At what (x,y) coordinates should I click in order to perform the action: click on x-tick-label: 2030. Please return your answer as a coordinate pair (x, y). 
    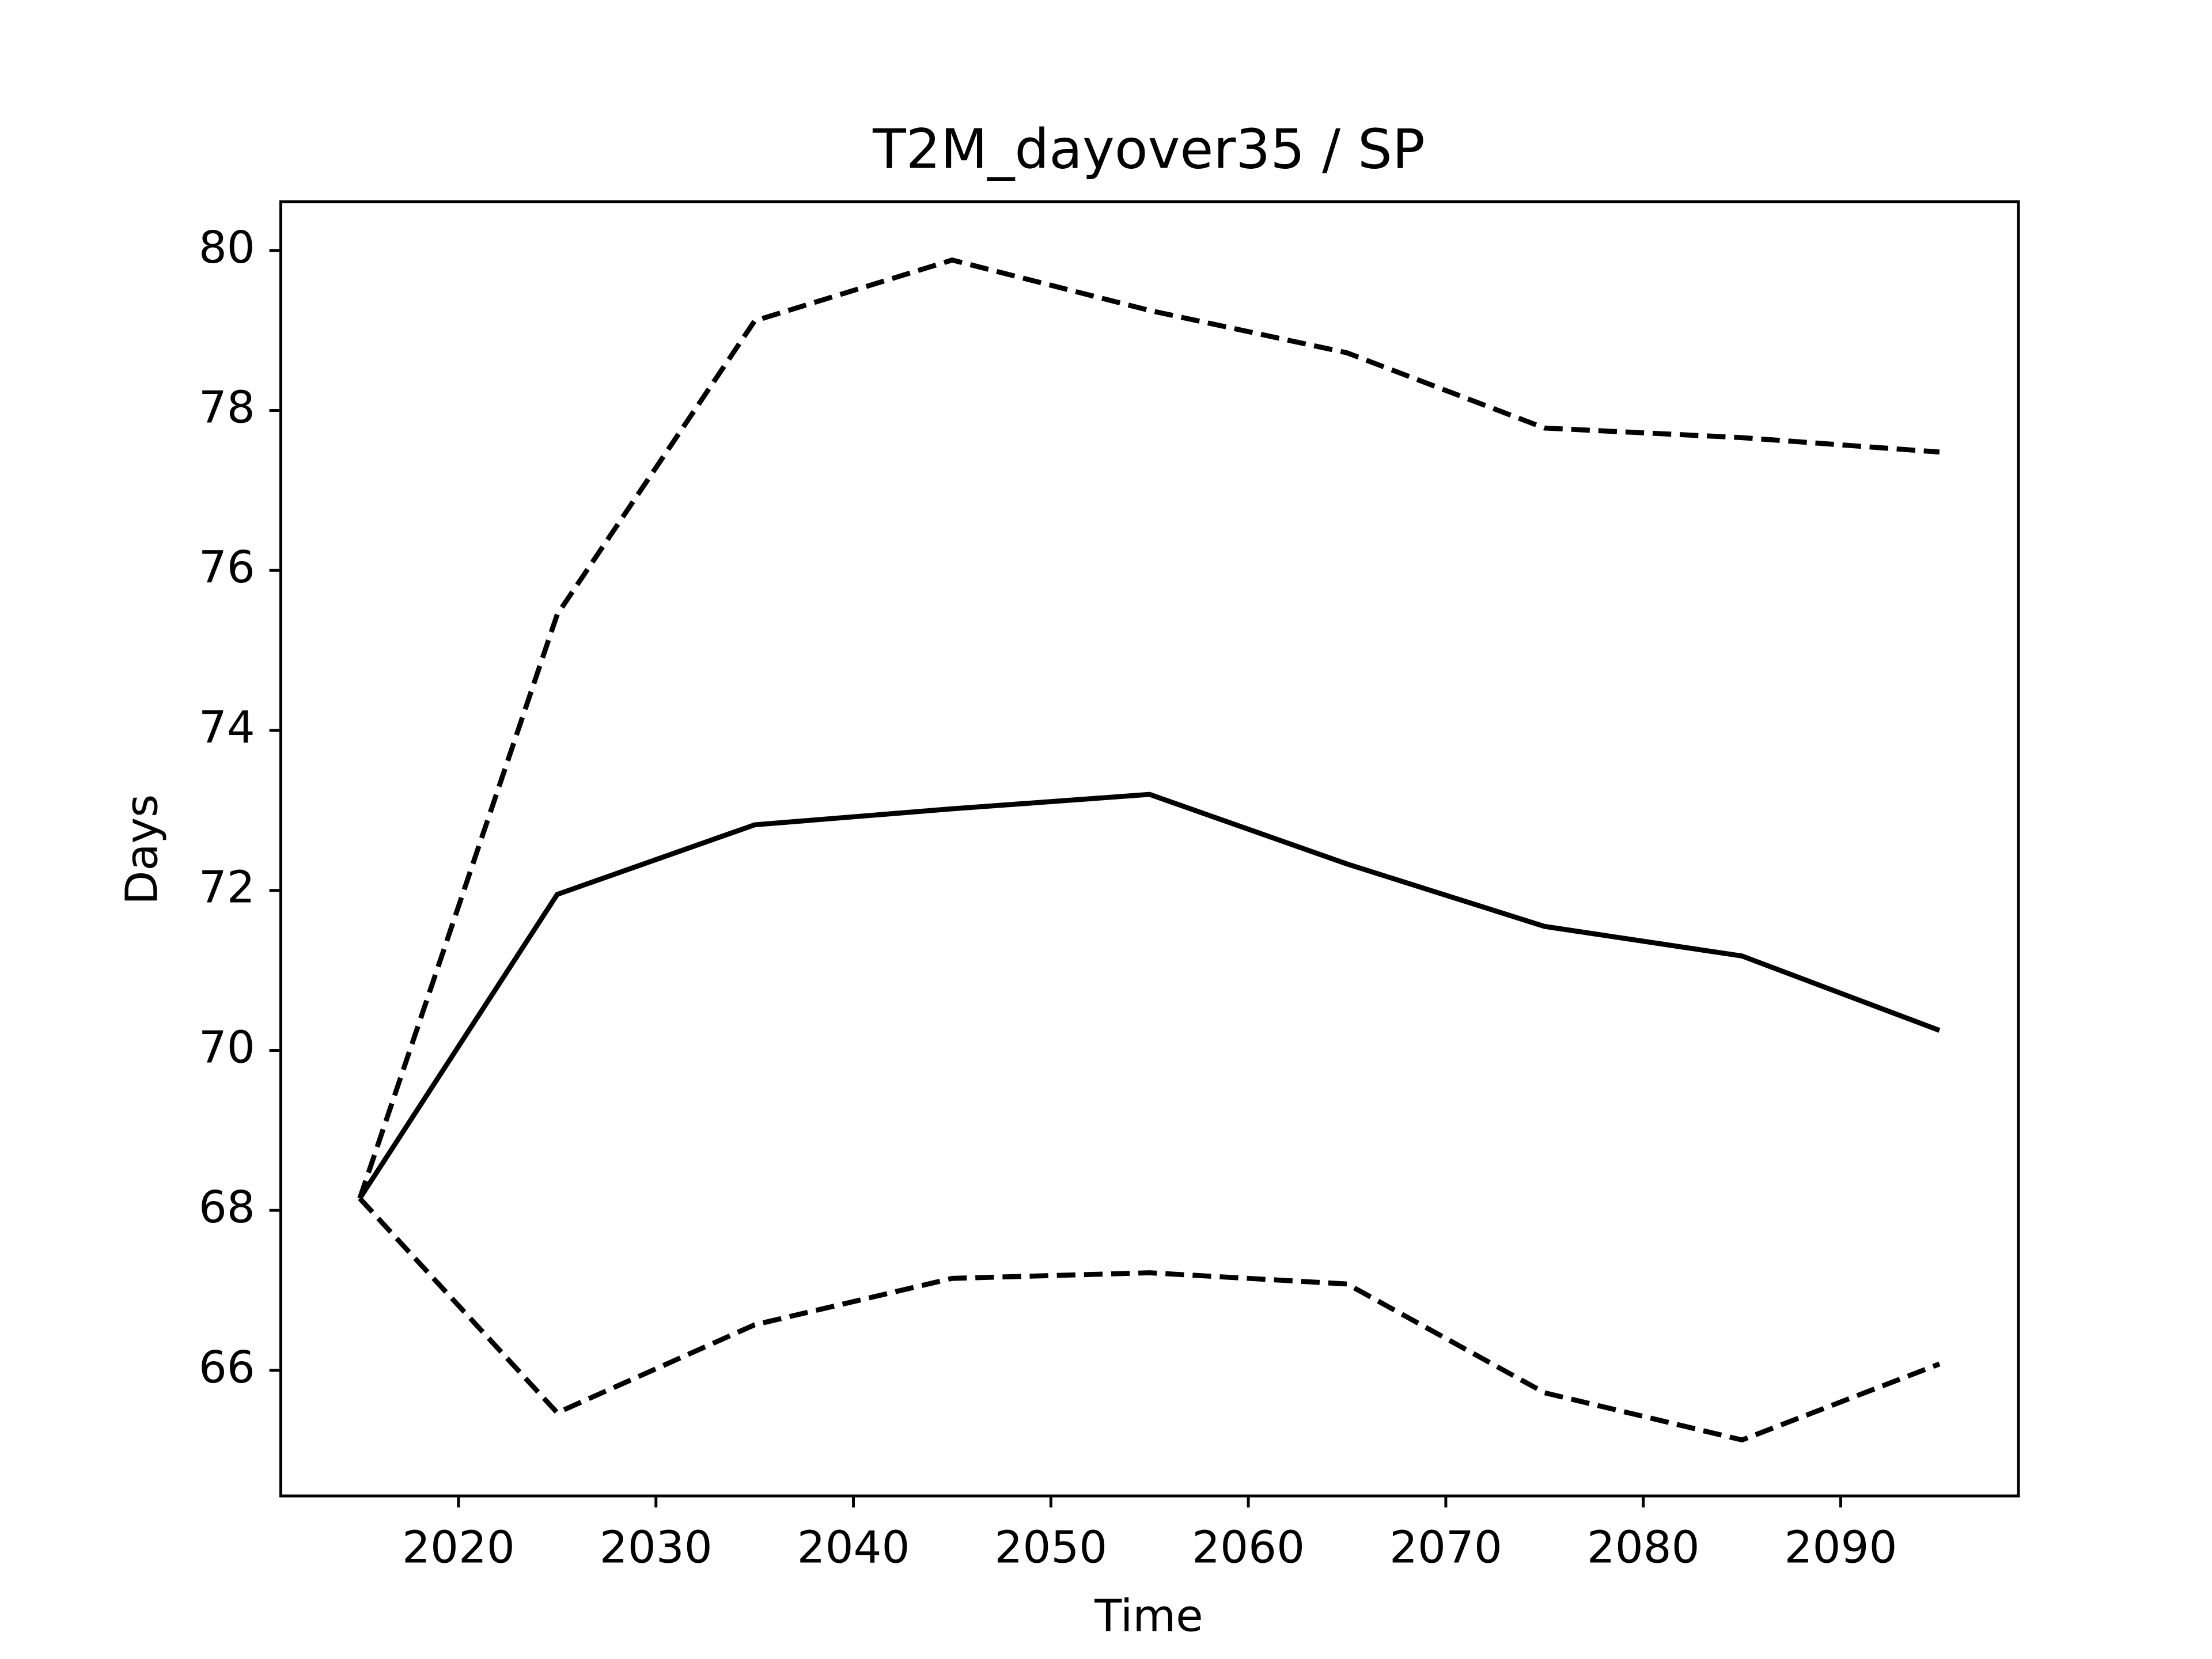
    Looking at the image, I should click on (656, 1547).